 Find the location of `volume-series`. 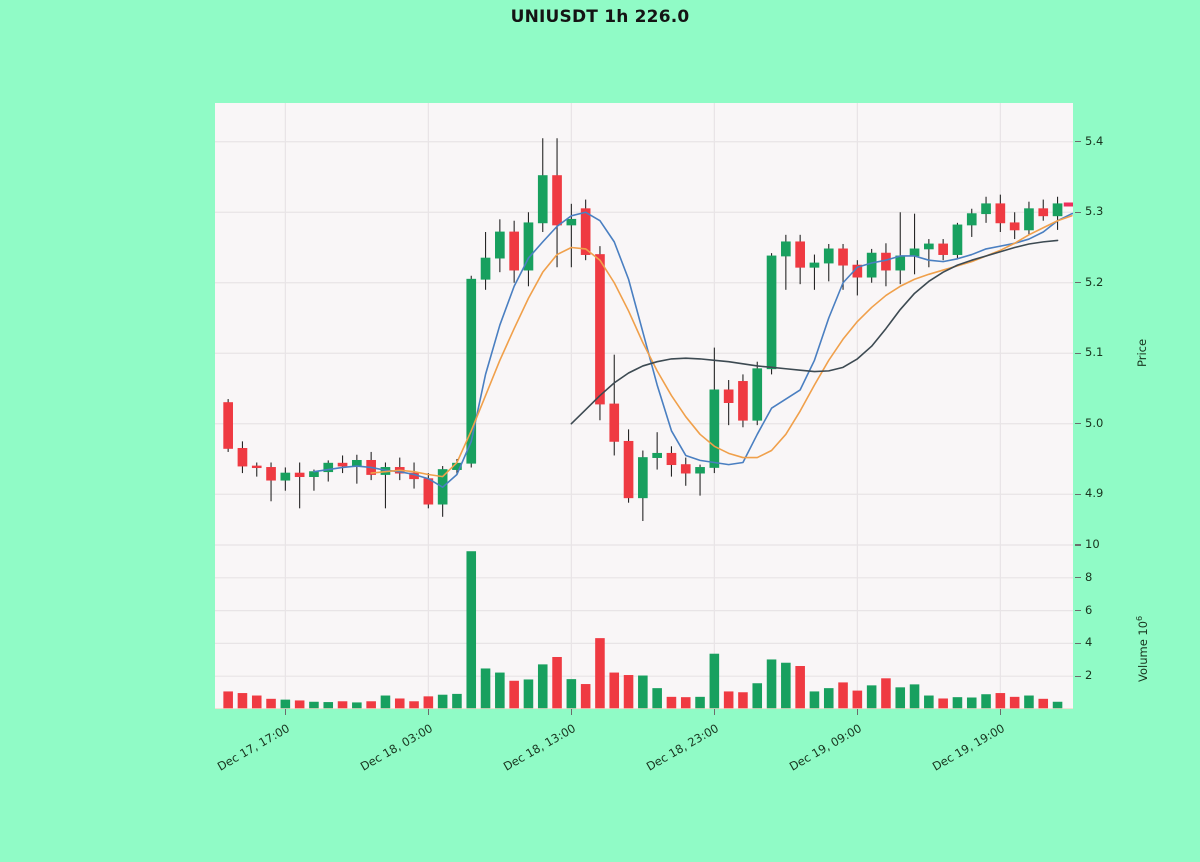

volume-series is located at coordinates (643, 630).